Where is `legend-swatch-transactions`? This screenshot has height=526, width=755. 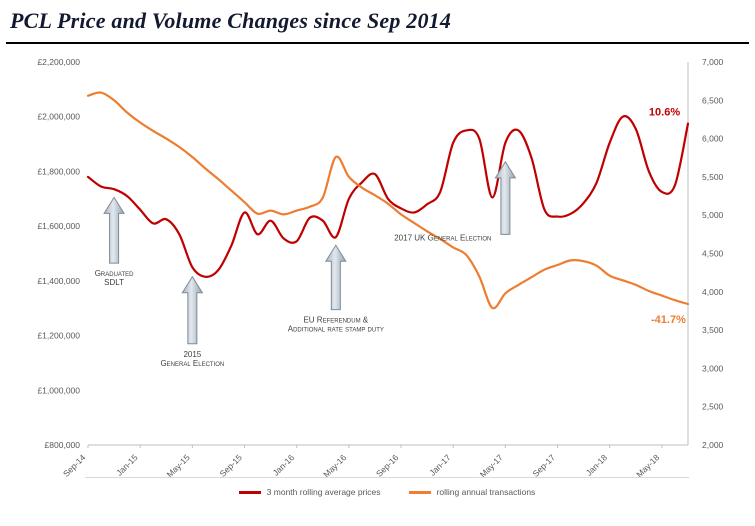
legend-swatch-transactions is located at coordinates (419, 492).